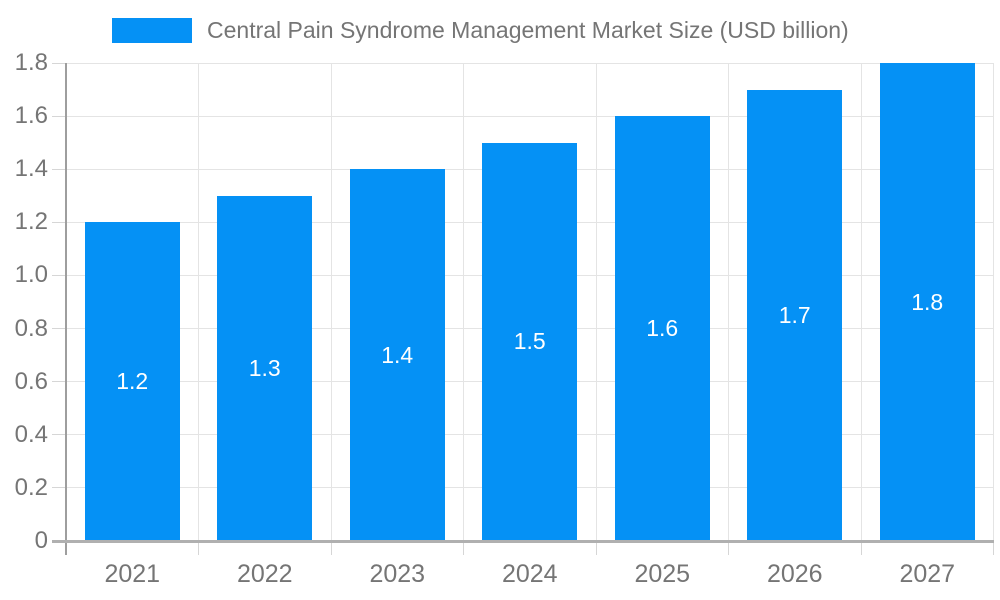  What do you see at coordinates (264, 574) in the screenshot?
I see `x-tick-label: 2022` at bounding box center [264, 574].